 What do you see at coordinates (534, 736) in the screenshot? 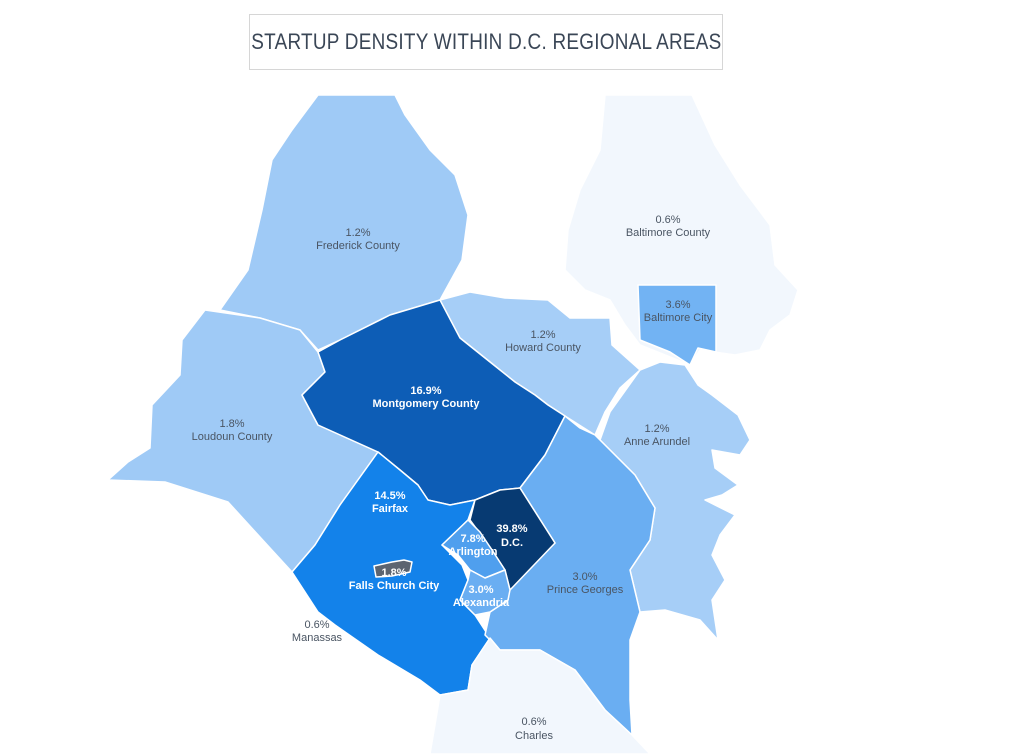
I see `label-charles-name: Charles` at bounding box center [534, 736].